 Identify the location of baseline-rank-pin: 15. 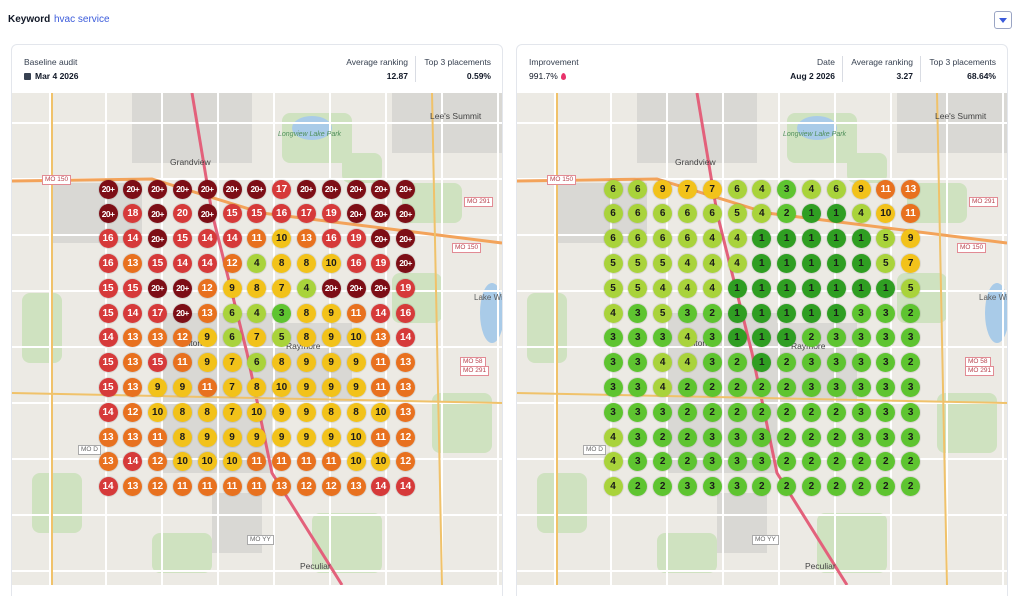
(232, 214).